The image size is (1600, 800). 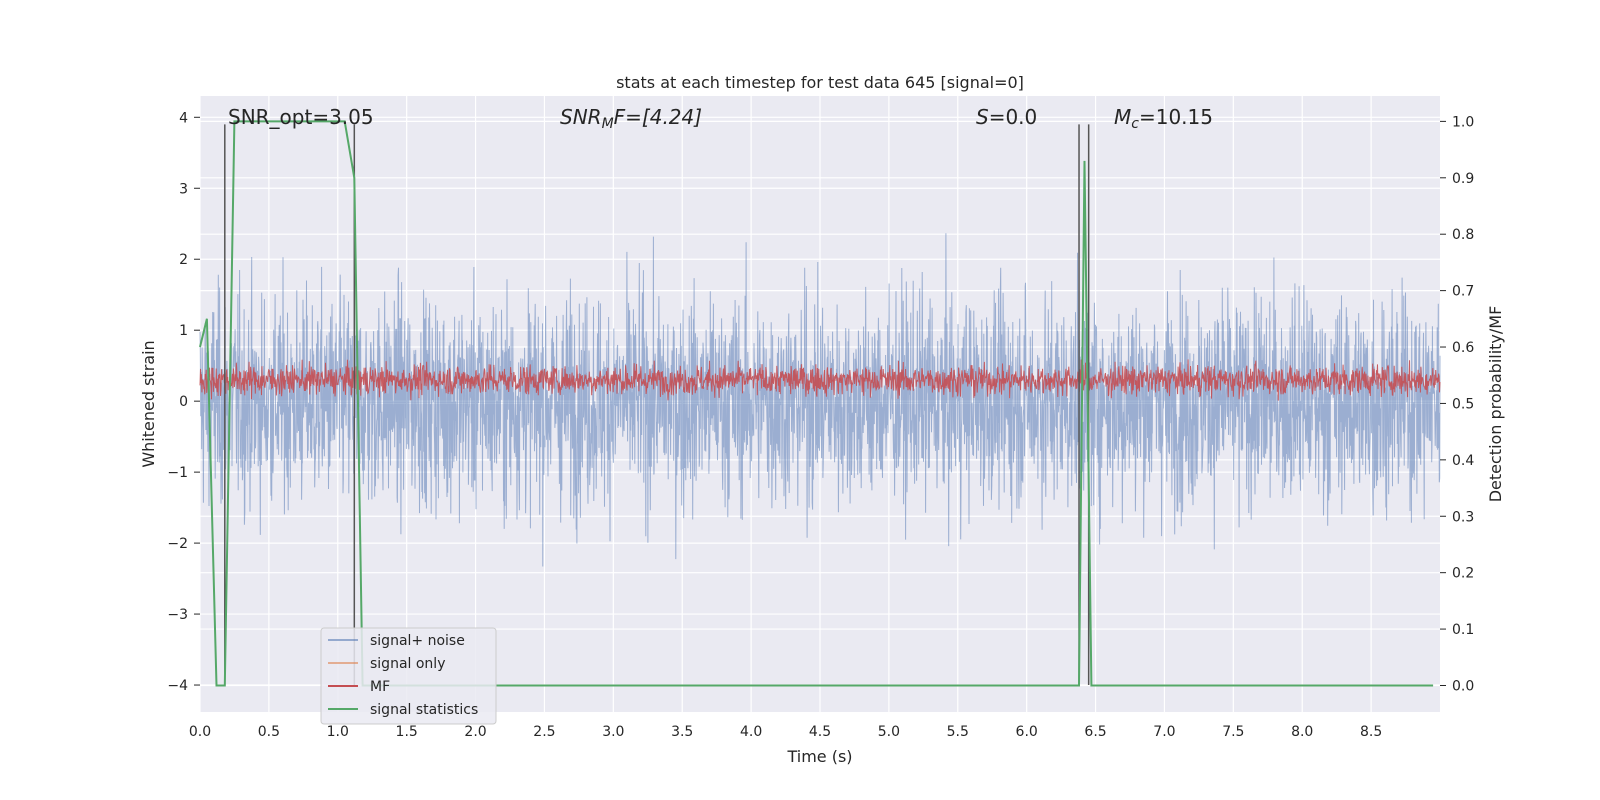 I want to click on y-tick-label: −1, so click(x=177, y=473).